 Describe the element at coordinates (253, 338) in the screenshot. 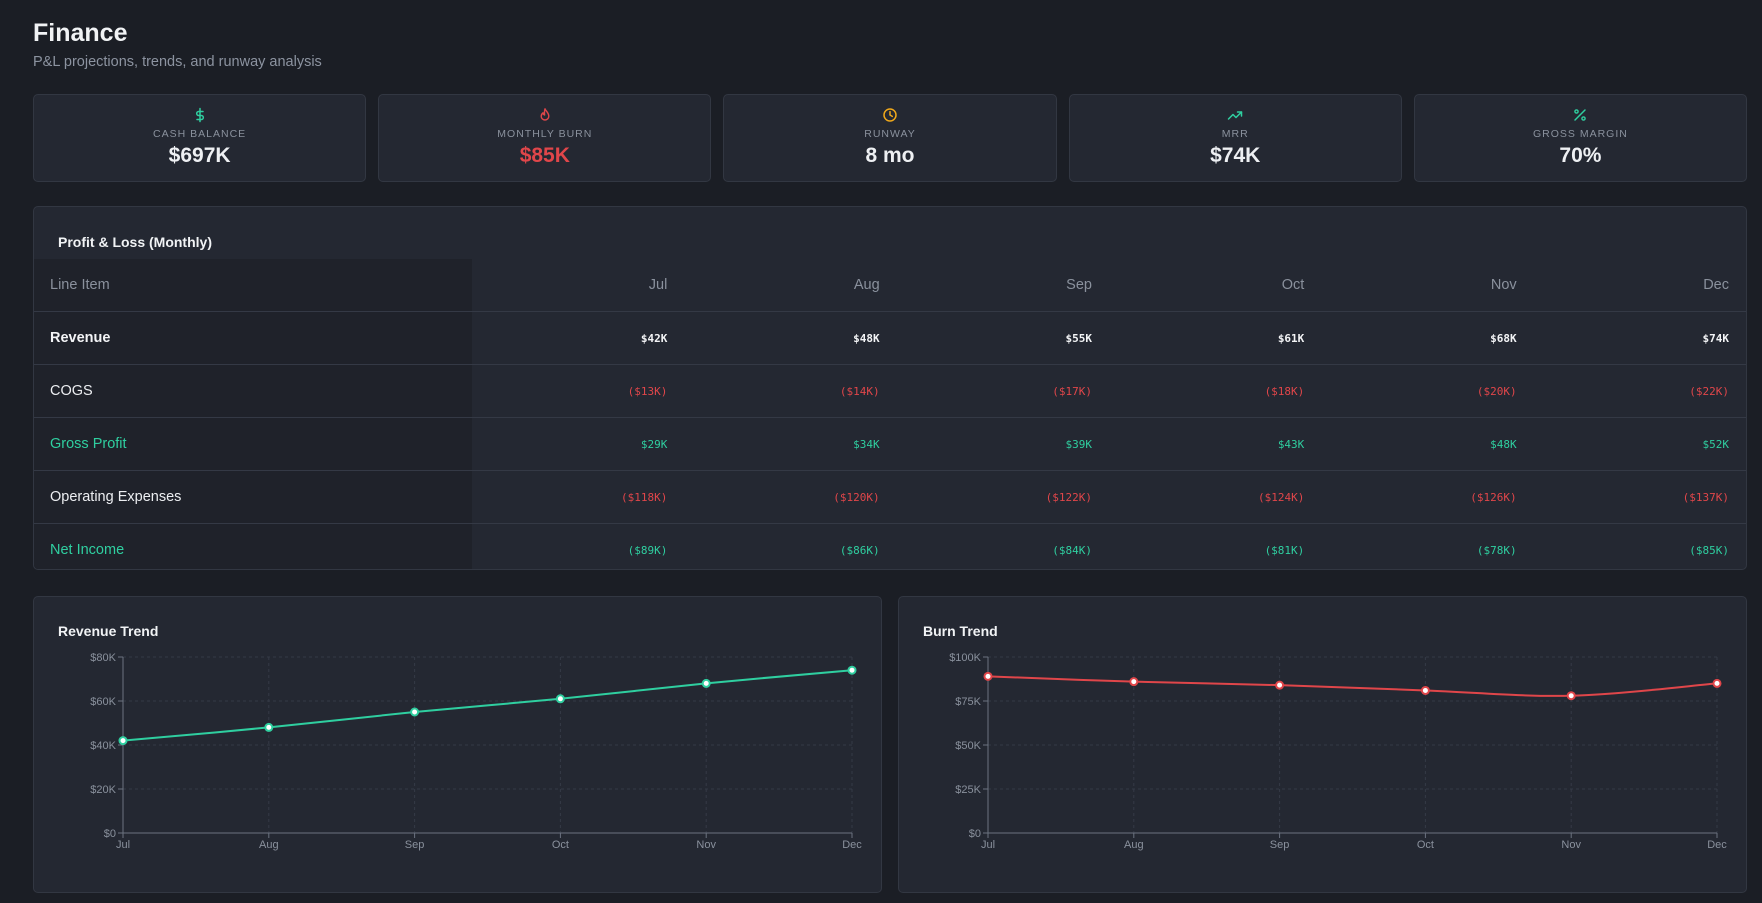

I see `row-label: Revenue` at that location.